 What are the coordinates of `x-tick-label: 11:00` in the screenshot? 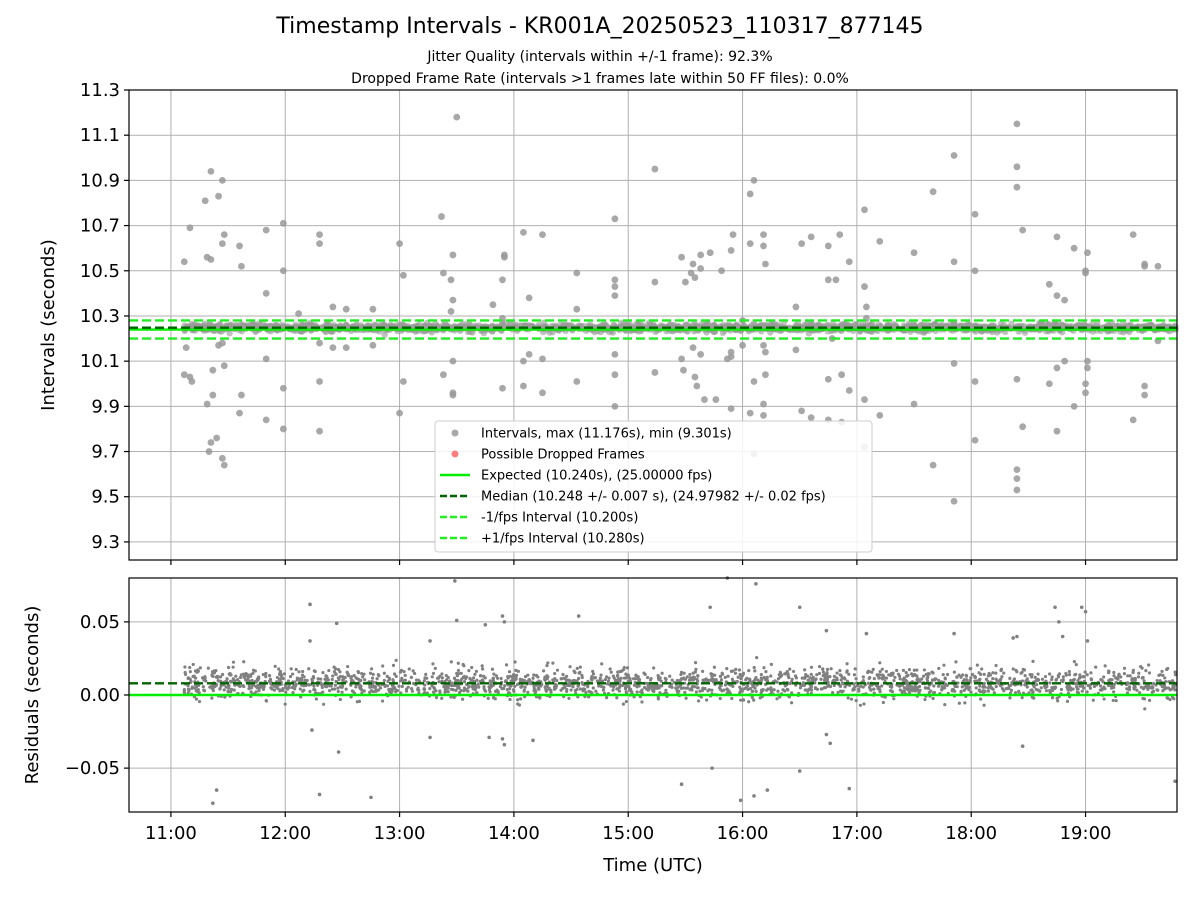 It's located at (171, 833).